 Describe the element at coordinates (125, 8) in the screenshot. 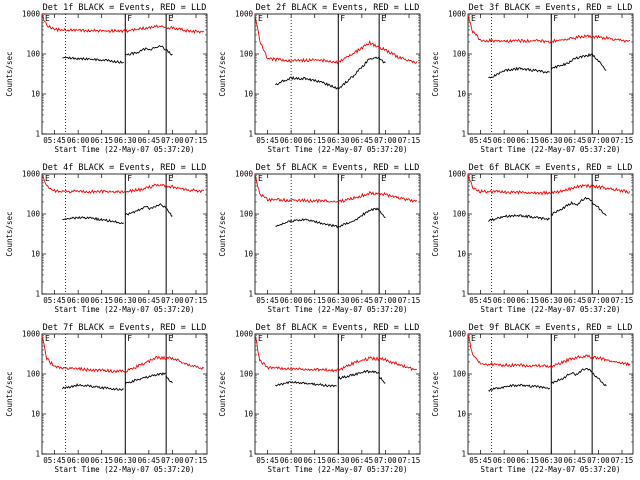

I see `panel-title: Det 1f BLACK = Events, RED = LLD` at that location.